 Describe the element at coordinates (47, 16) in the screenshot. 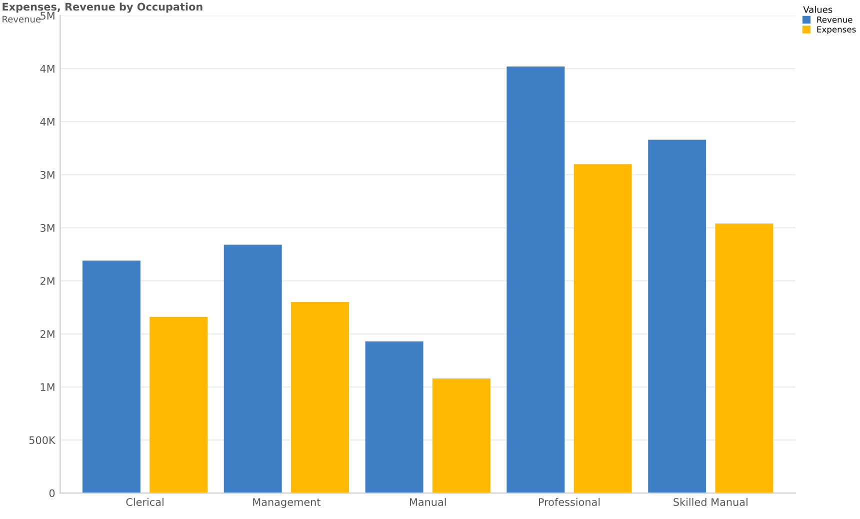

I see `y-tick-label: 5M` at that location.